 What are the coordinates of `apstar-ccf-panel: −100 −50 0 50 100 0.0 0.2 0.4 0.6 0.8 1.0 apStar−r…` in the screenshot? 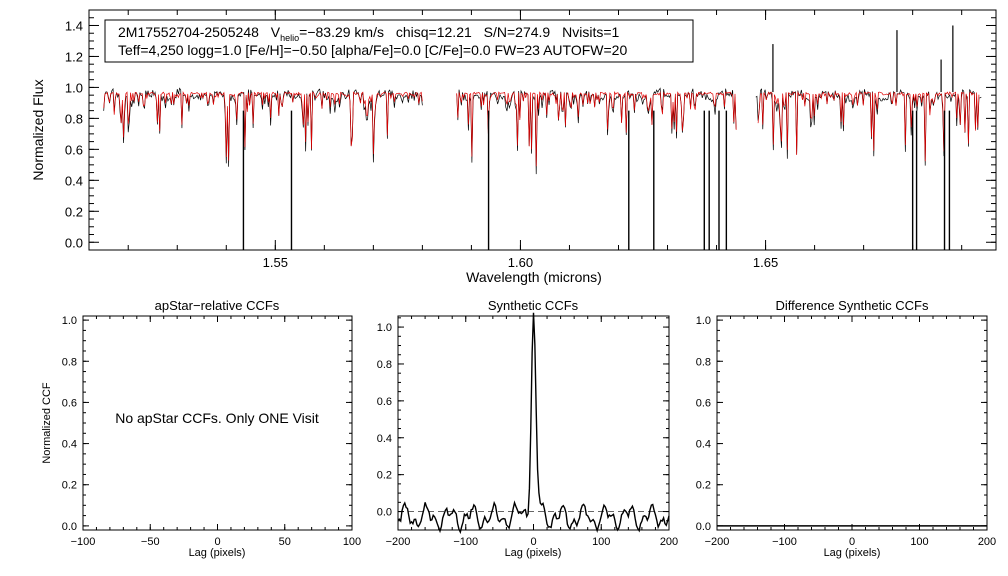 It's located at (201, 428).